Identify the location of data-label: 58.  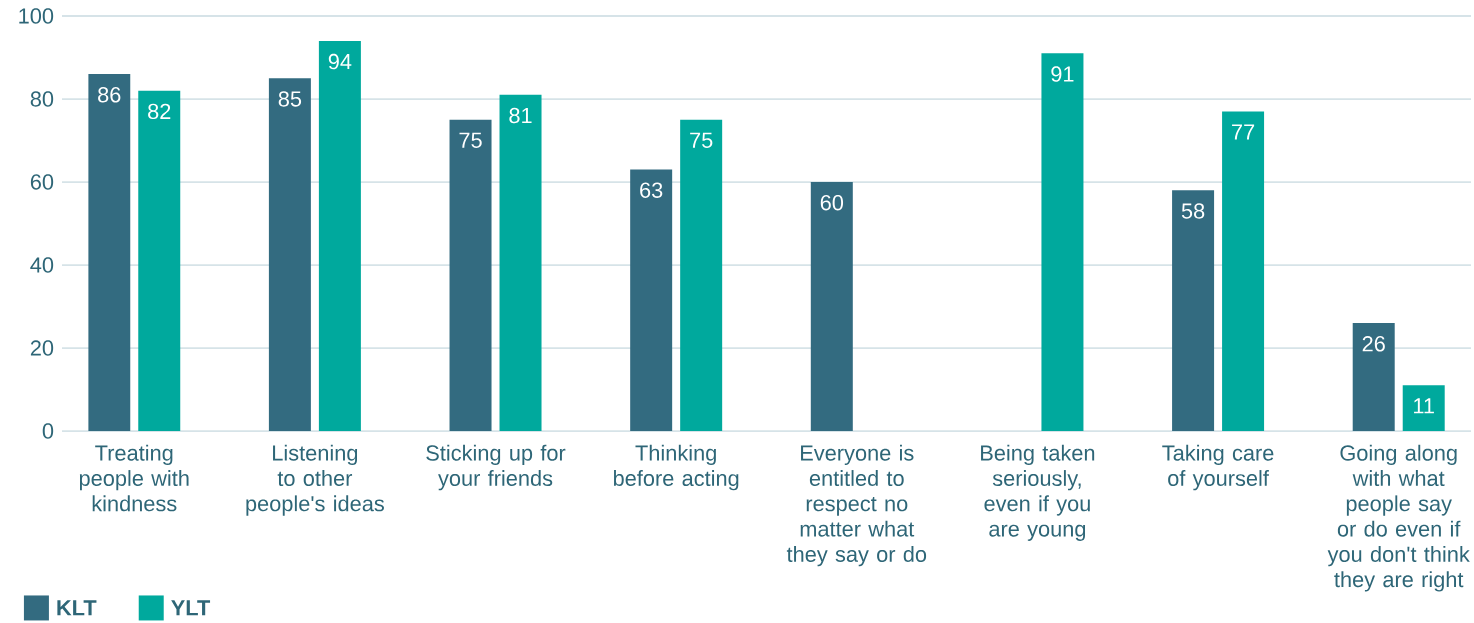
(1193, 211).